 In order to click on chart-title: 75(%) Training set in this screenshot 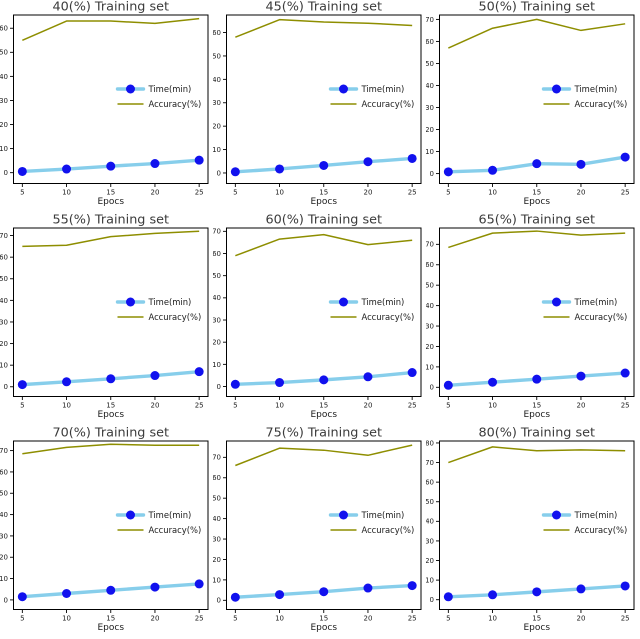, I will do `click(323, 433)`.